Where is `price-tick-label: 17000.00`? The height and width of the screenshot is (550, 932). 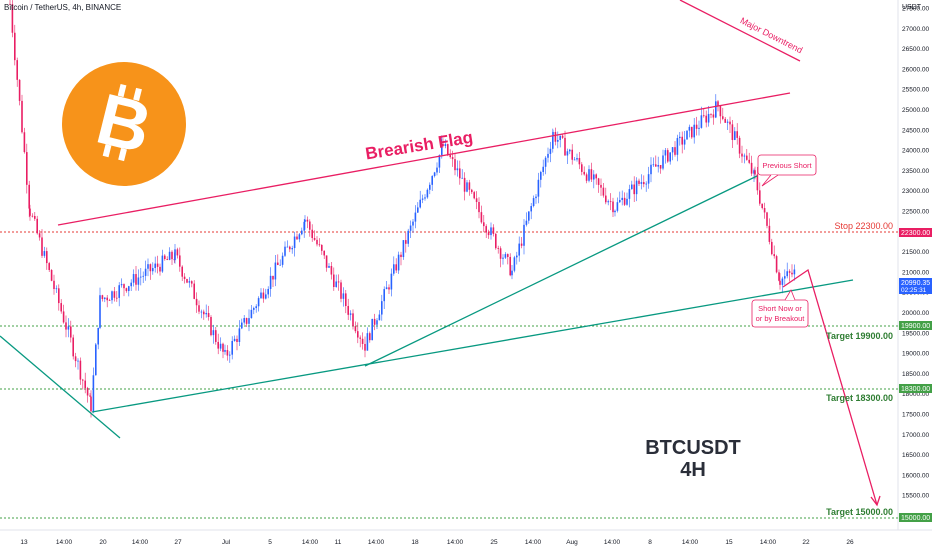
price-tick-label: 17000.00 is located at coordinates (915, 435).